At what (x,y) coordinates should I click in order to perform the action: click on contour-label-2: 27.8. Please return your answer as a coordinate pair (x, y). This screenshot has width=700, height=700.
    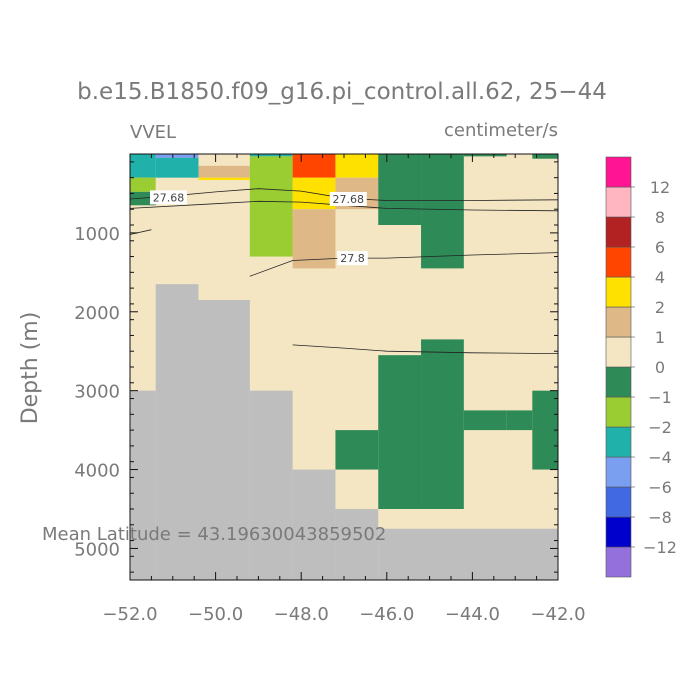
    Looking at the image, I should click on (352, 258).